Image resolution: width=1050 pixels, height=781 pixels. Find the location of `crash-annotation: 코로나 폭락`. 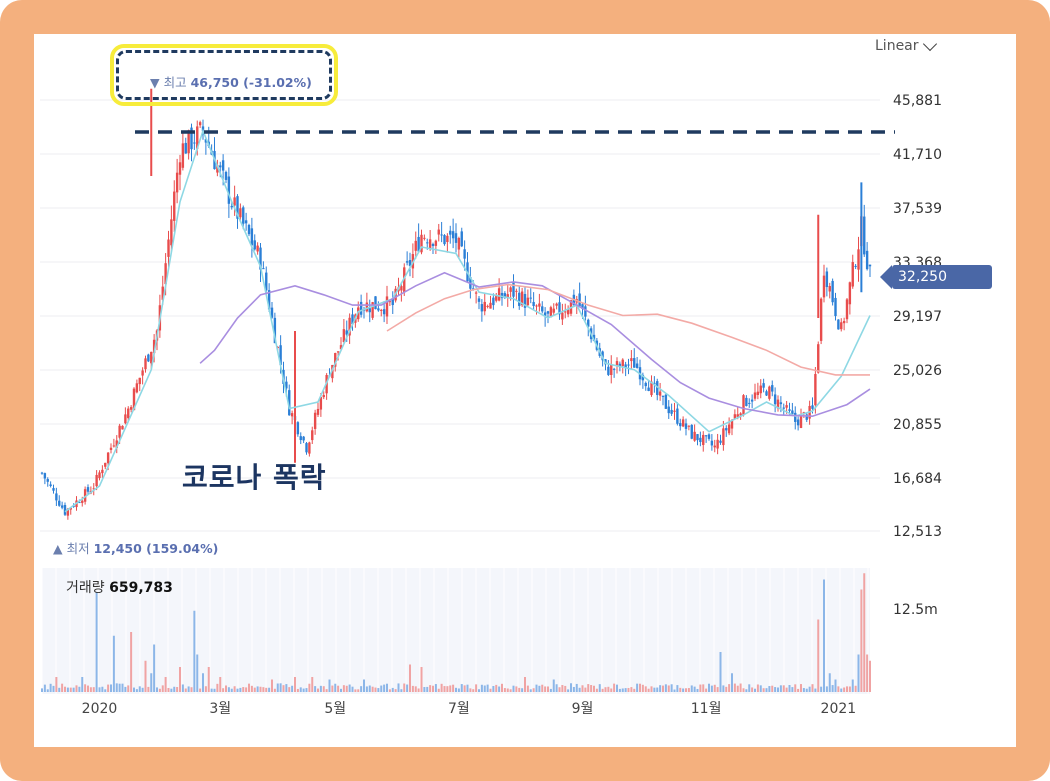

crash-annotation: 코로나 폭락 is located at coordinates (254, 477).